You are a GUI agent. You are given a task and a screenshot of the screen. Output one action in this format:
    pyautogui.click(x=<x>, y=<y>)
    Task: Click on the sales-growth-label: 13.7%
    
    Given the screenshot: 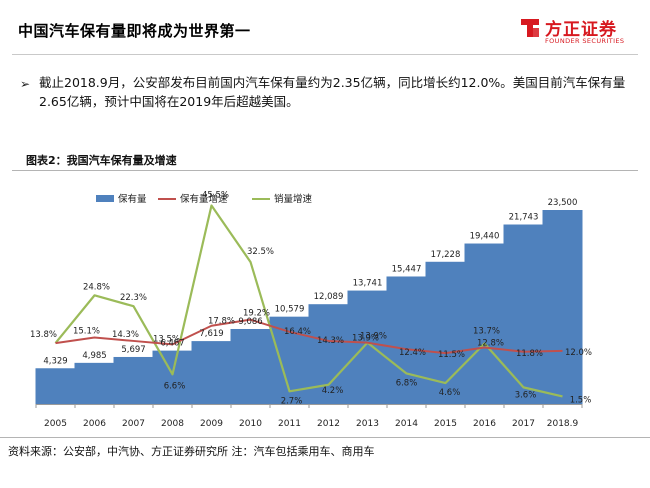 What is the action you would take?
    pyautogui.click(x=486, y=332)
    